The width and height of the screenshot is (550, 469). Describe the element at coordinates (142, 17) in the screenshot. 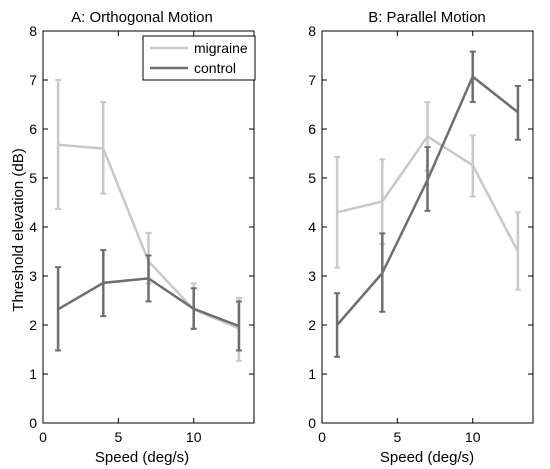

I see `chart-title: A: Orthogonal Motion` at that location.